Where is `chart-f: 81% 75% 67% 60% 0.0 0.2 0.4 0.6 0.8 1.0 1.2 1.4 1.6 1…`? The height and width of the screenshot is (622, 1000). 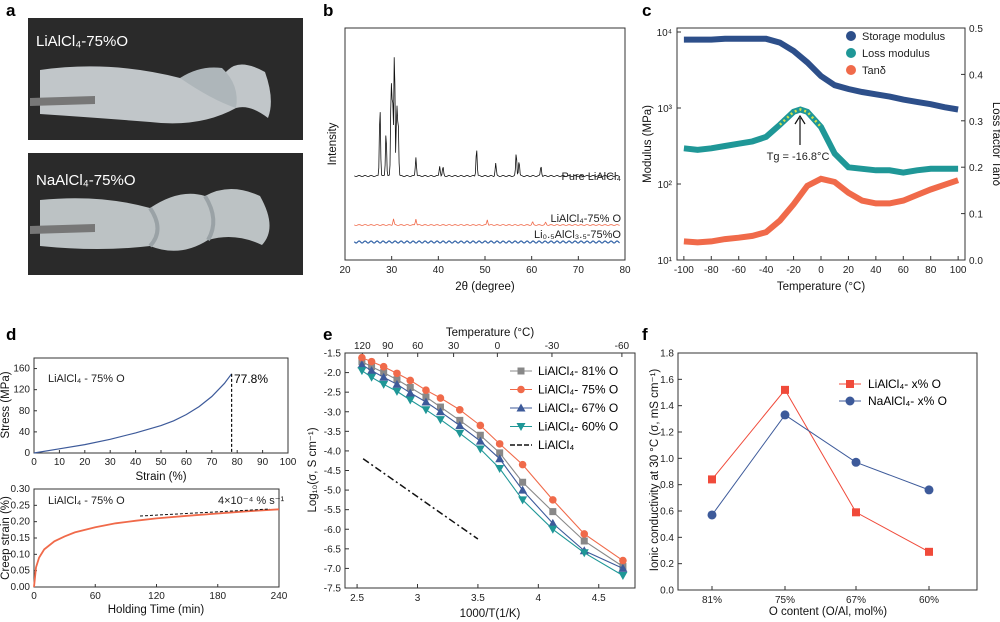 chart-f: 81% 75% 67% 60% 0.0 0.2 0.4 0.6 0.8 1.0 1.2 1.4 1.6 1… is located at coordinates (813, 483).